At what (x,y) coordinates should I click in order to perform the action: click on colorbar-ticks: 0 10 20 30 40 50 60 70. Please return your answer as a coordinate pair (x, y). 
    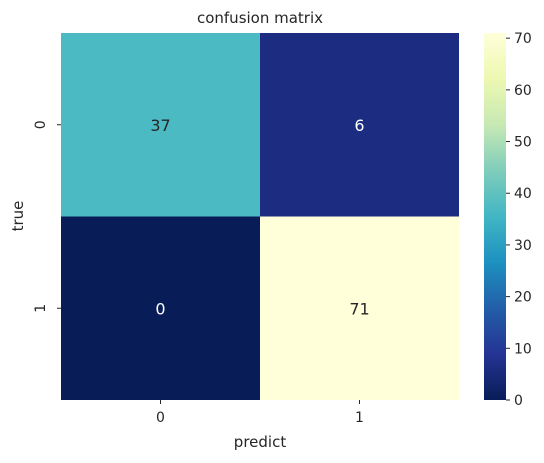
    Looking at the image, I should click on (519, 220).